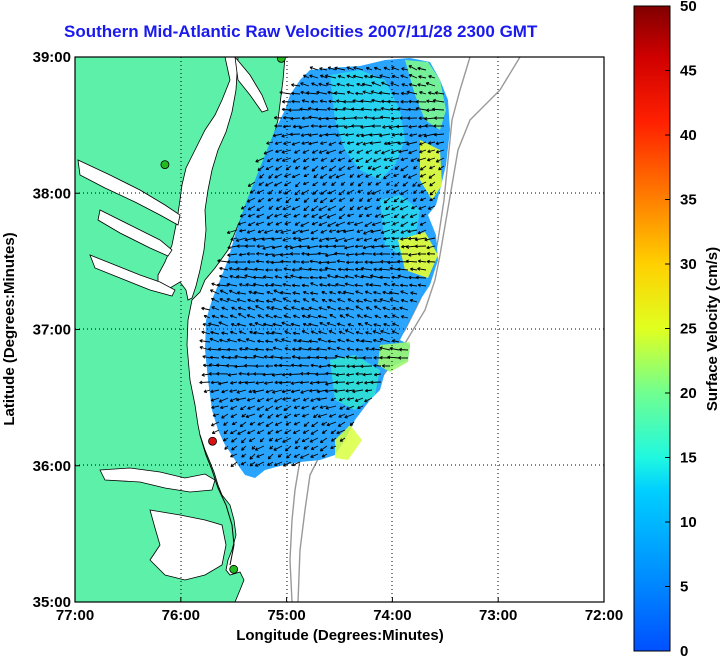 This screenshot has height=659, width=724. I want to click on x-axis-ticks: 77:00 76:00 75:00 74:00 73:00 72:00, so click(339, 610).